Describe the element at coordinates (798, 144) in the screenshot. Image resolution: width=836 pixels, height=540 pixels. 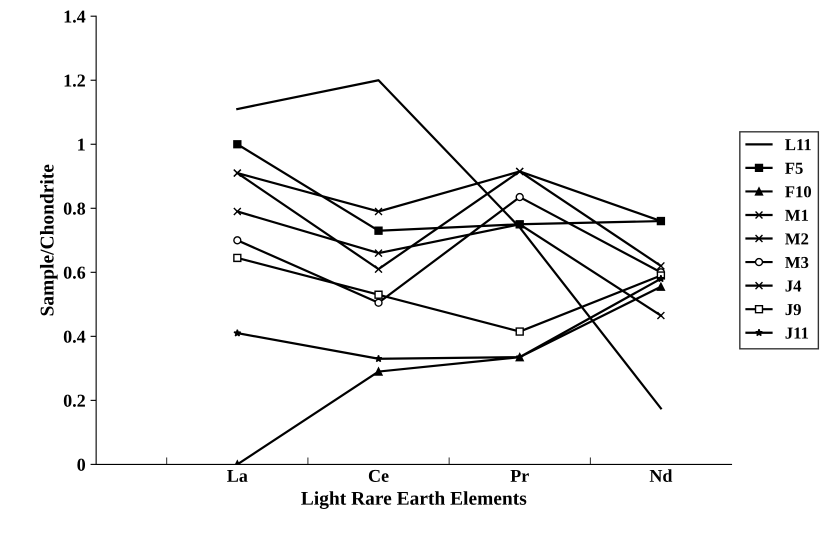
I see `legend-label: L11` at that location.